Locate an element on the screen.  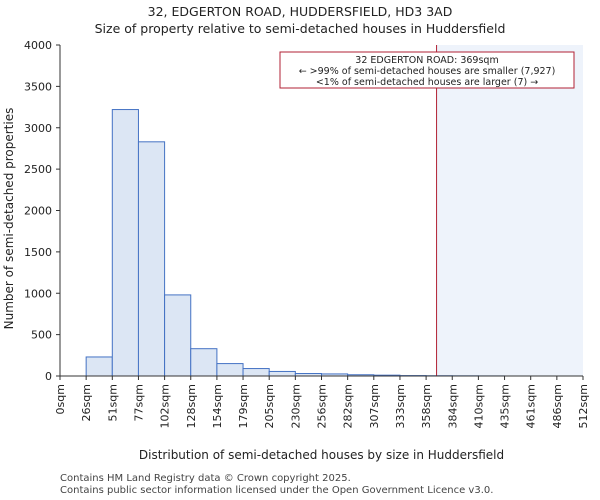
y-tick-label: 4000 is located at coordinates (38, 45).